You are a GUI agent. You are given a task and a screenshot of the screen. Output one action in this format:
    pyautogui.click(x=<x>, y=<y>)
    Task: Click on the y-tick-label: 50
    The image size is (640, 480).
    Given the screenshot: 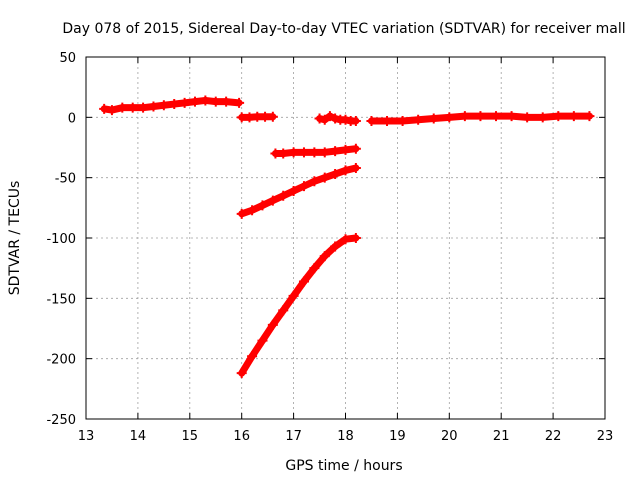 What is the action you would take?
    pyautogui.click(x=67, y=58)
    